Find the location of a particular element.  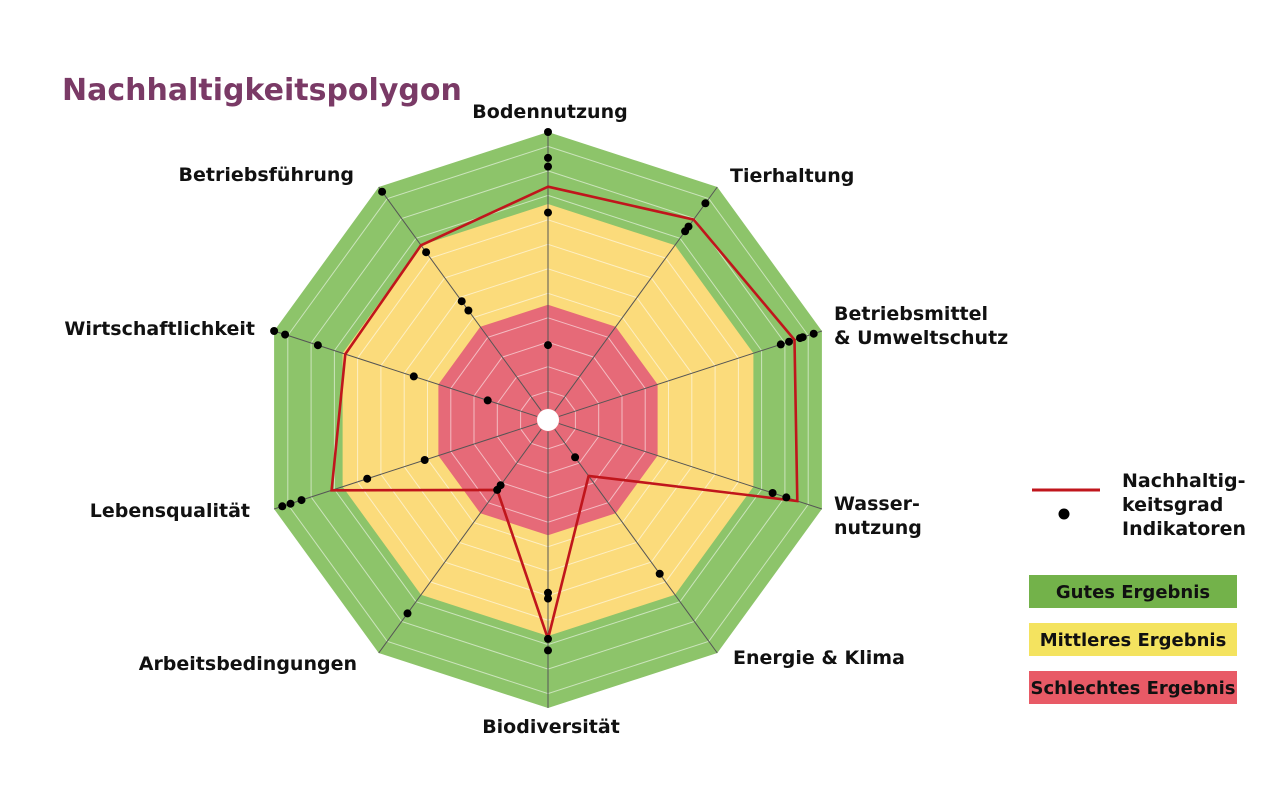

axis-label: Wirtschaftlichkeit is located at coordinates (159, 329).